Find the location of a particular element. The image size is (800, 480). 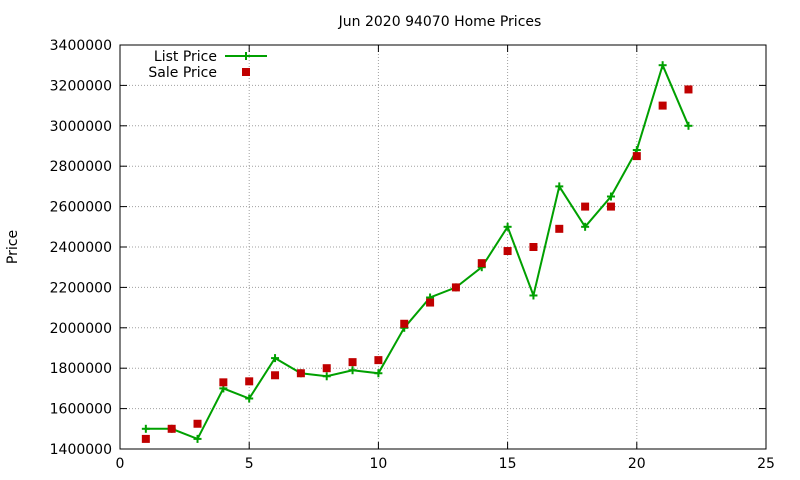

legend-list-price-label: List Price is located at coordinates (185, 57).